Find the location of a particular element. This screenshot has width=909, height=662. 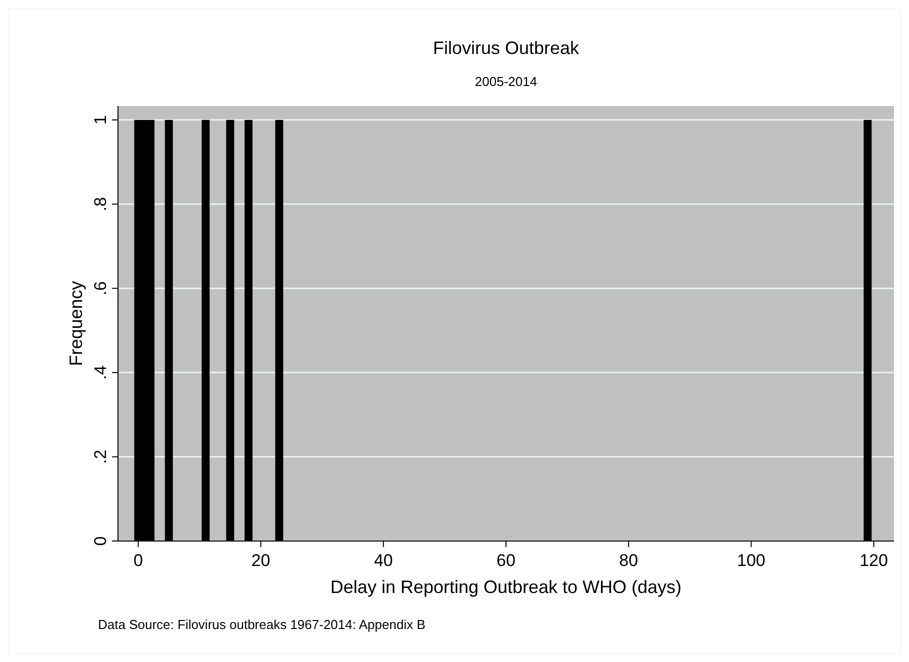

y-tick-label: 0 is located at coordinates (100, 541).